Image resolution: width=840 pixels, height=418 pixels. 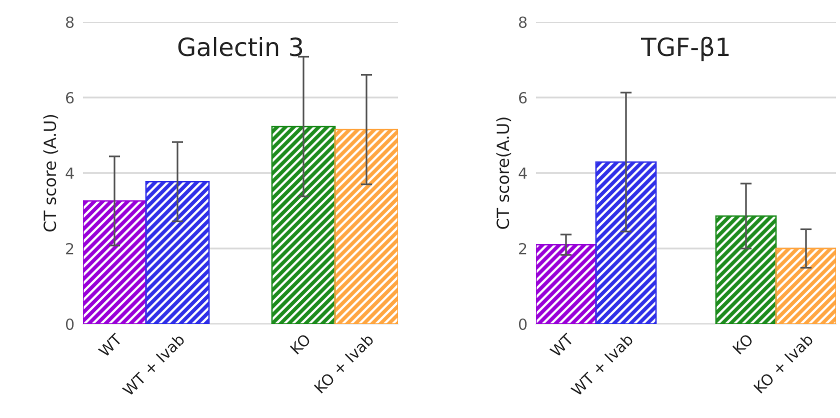 What do you see at coordinates (504, 173) in the screenshot?
I see `y-axis-title: CT score(A.U)` at bounding box center [504, 173].